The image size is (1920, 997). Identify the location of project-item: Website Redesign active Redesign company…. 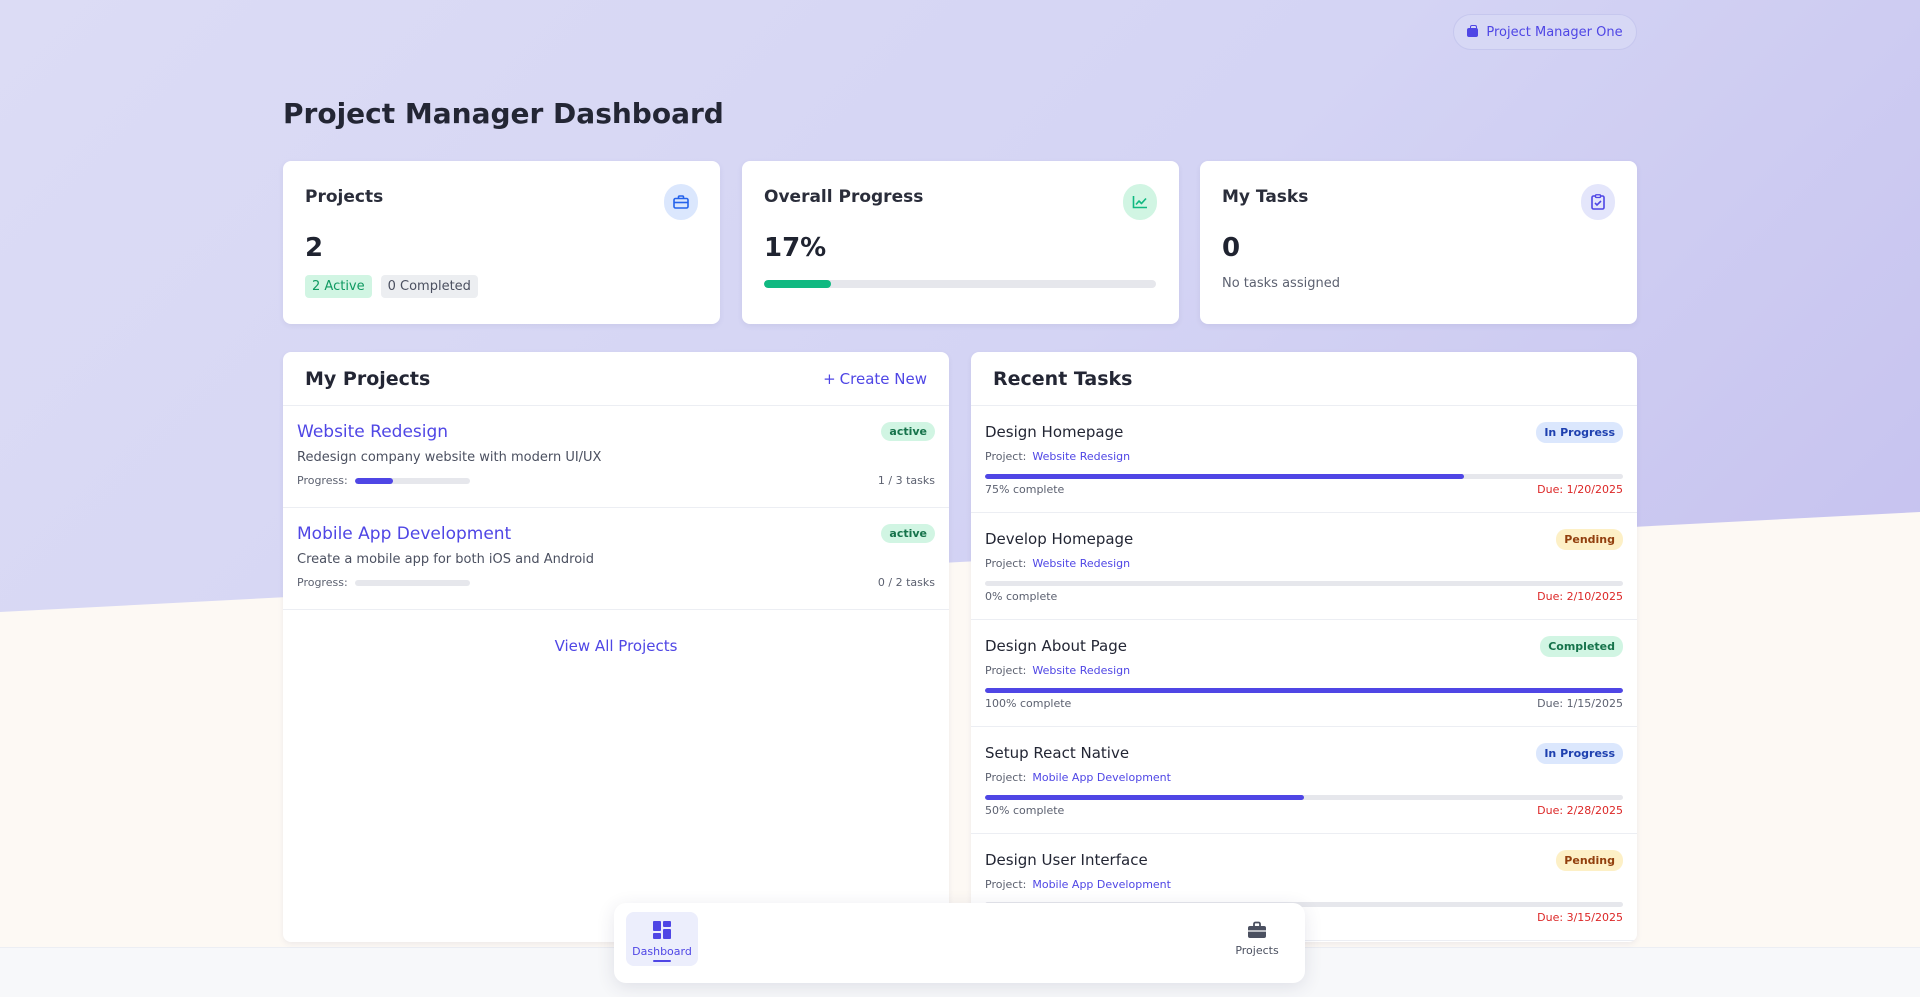
(616, 457).